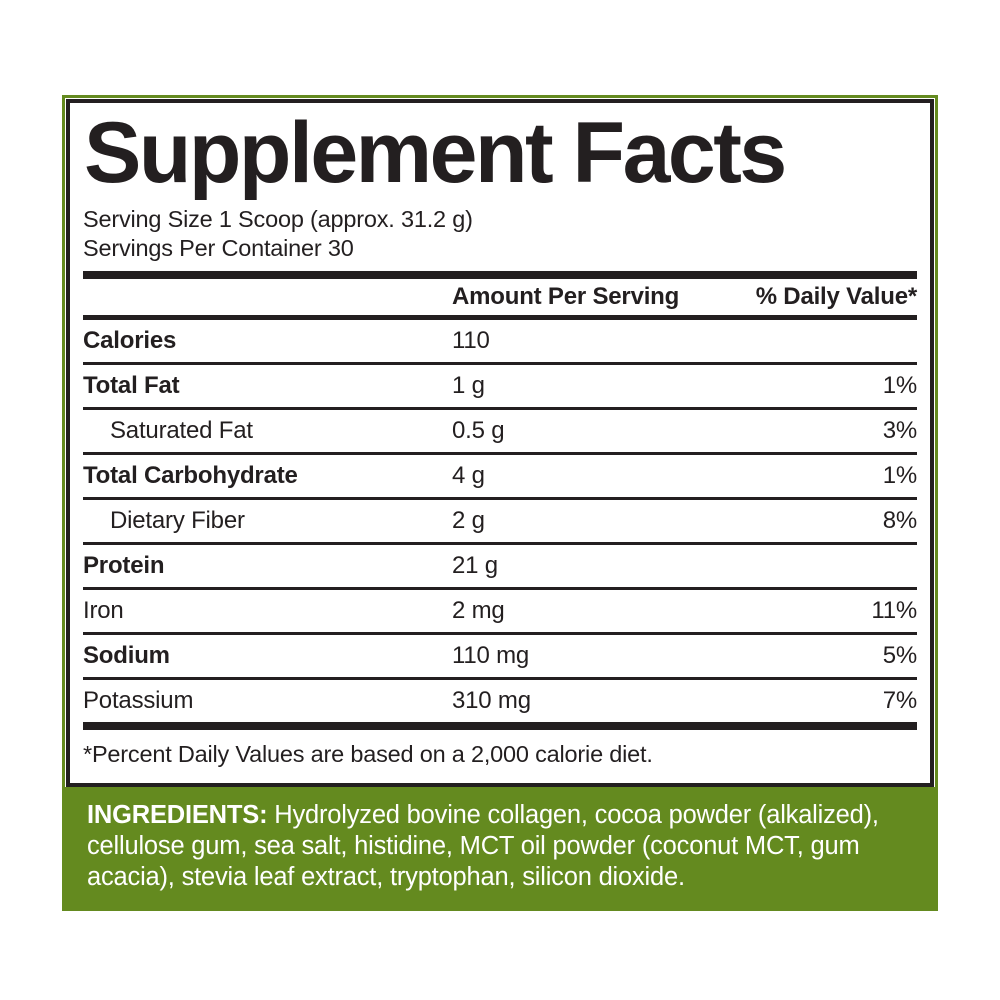 The image size is (1000, 1000). I want to click on divider-under-header, so click(500, 317).